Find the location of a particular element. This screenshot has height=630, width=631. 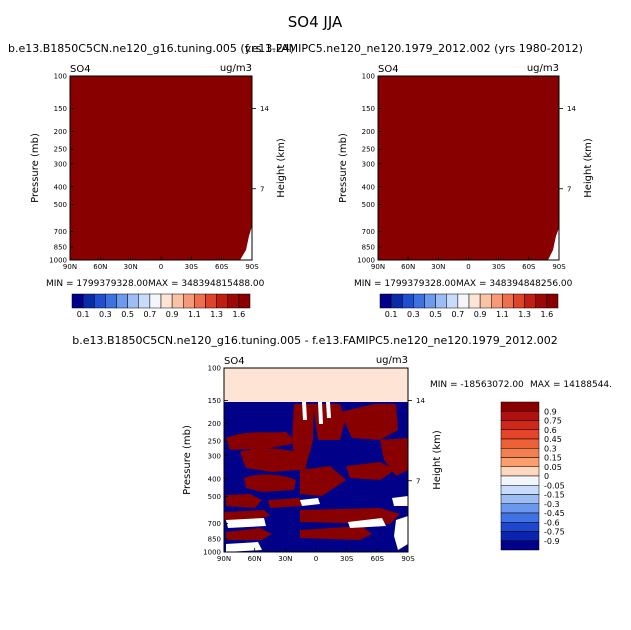

panel2-xtick-label: 90N is located at coordinates (378, 267).